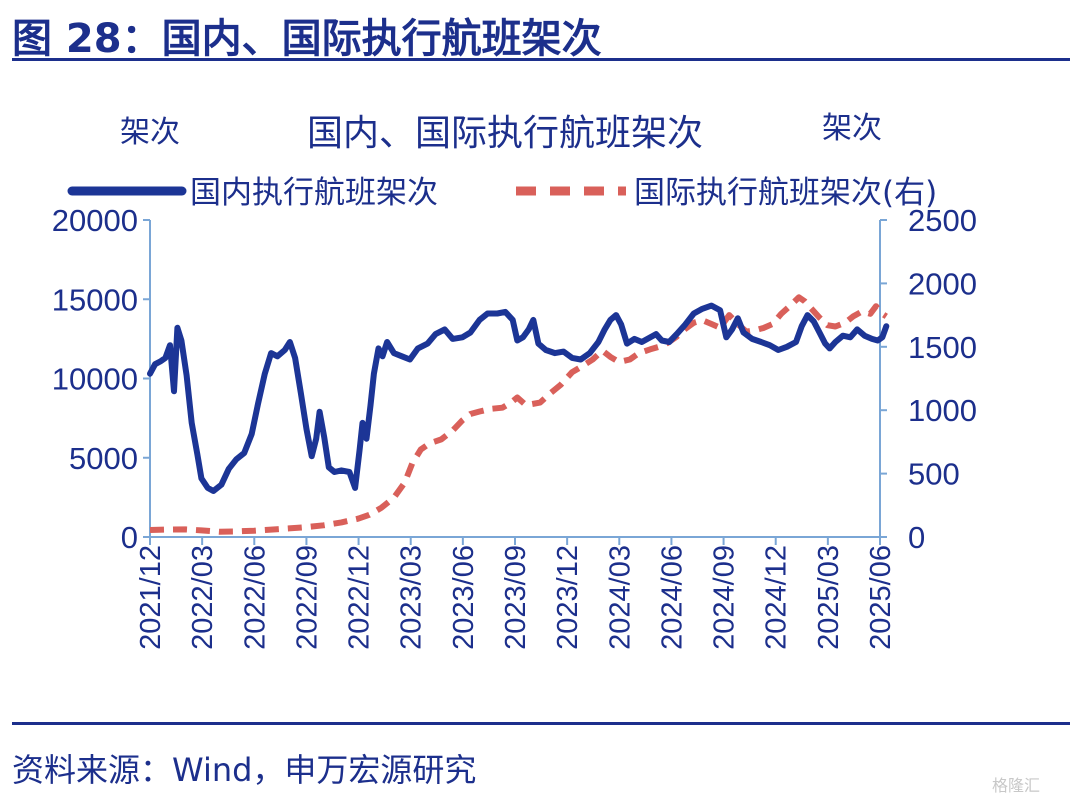 This screenshot has width=1080, height=801. What do you see at coordinates (852, 128) in the screenshot?
I see `y-axis-right-label: 架次` at bounding box center [852, 128].